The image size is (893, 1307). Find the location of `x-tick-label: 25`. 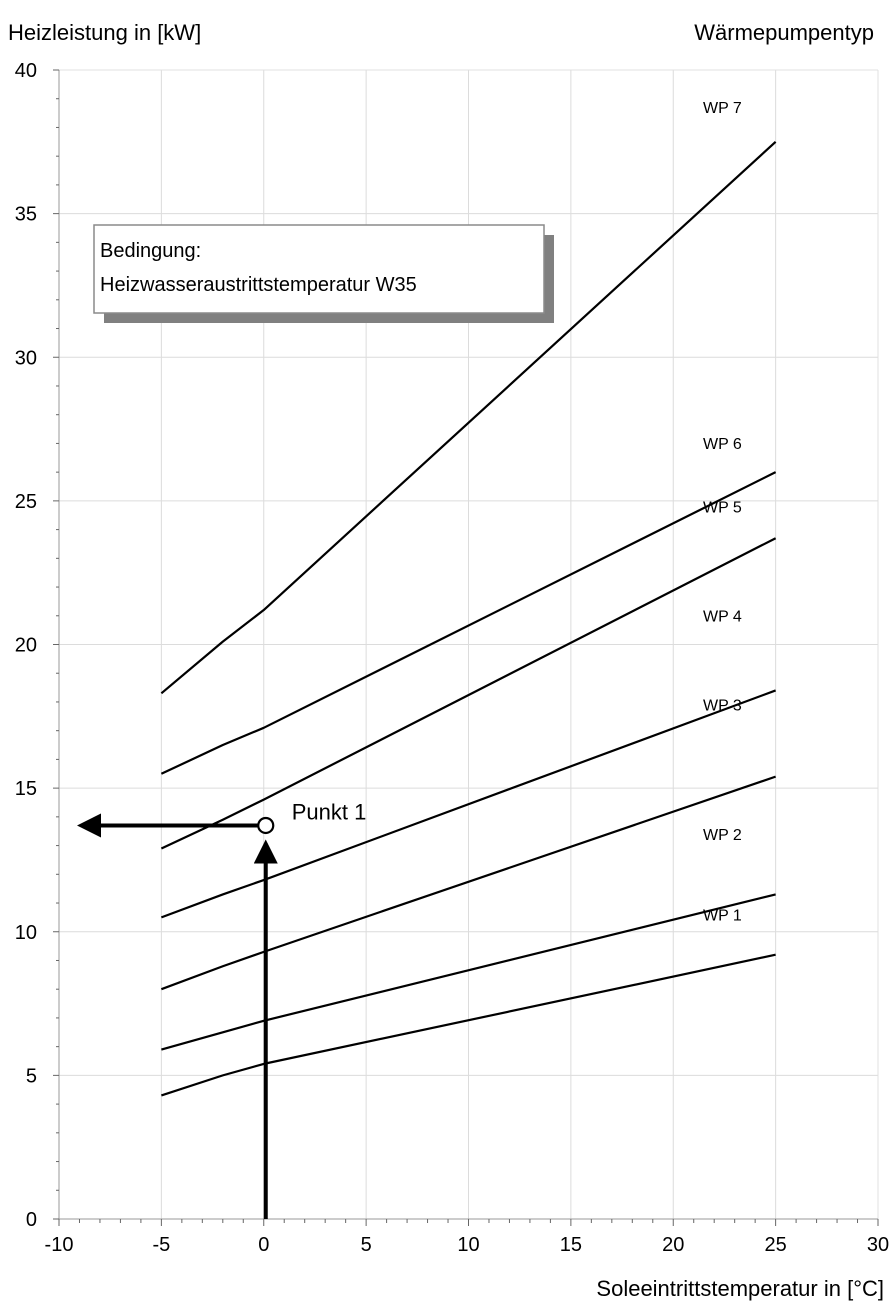

x-tick-label: 25 is located at coordinates (776, 1245).